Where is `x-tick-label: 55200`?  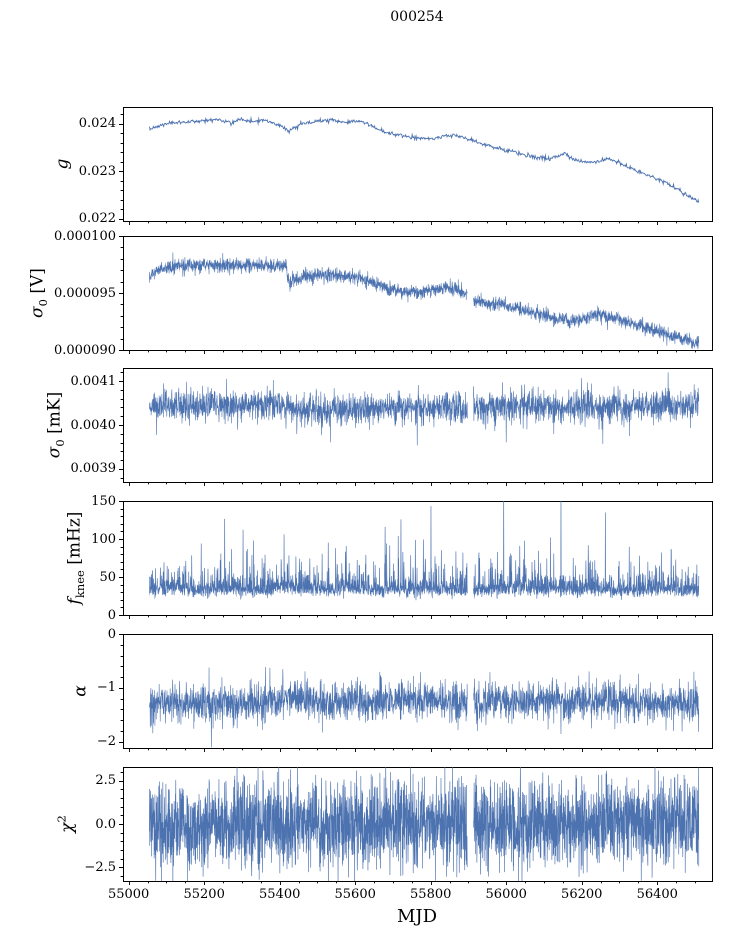
x-tick-label: 55200 is located at coordinates (204, 894).